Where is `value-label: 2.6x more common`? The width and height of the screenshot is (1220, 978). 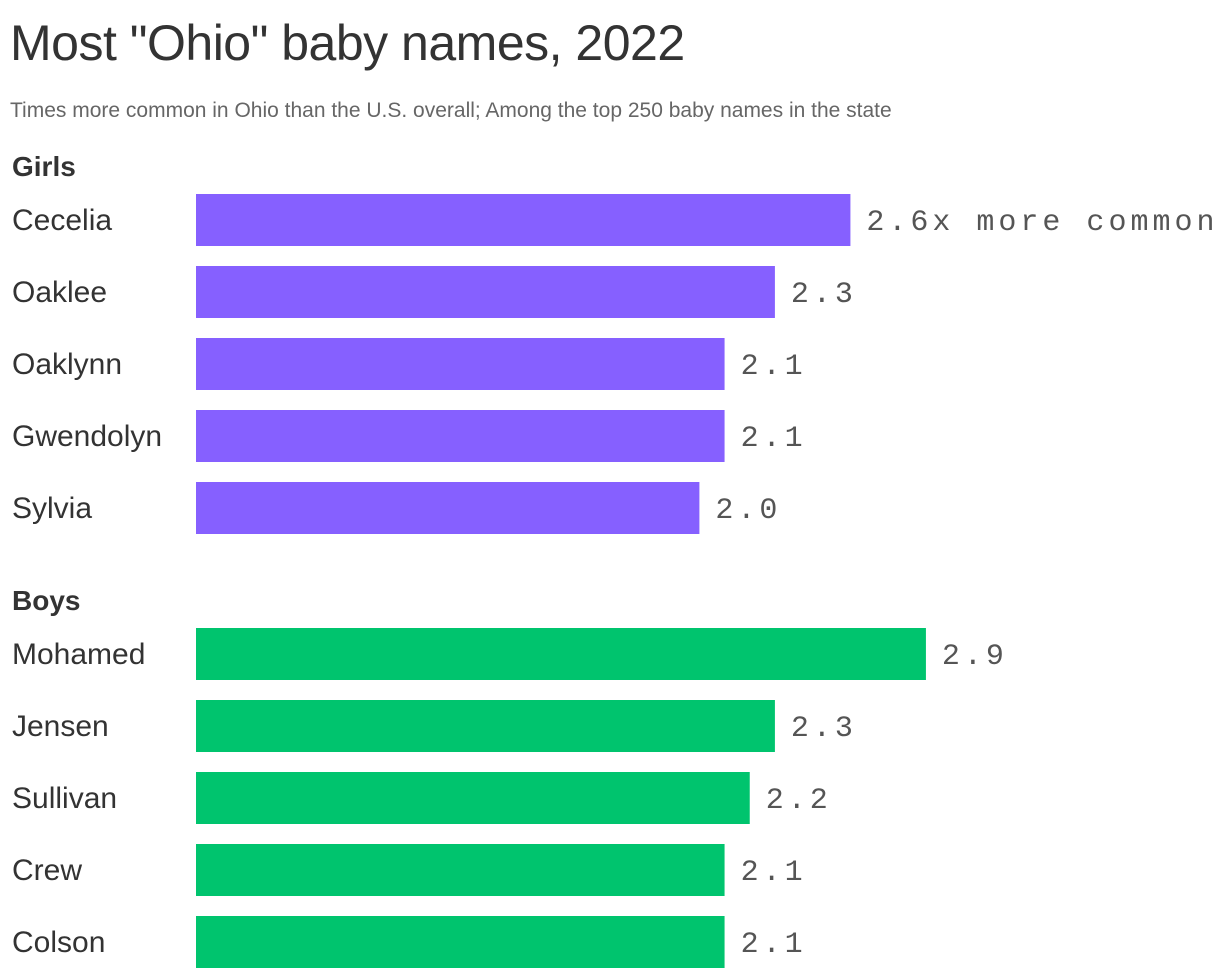
value-label: 2.6x more common is located at coordinates (1042, 223).